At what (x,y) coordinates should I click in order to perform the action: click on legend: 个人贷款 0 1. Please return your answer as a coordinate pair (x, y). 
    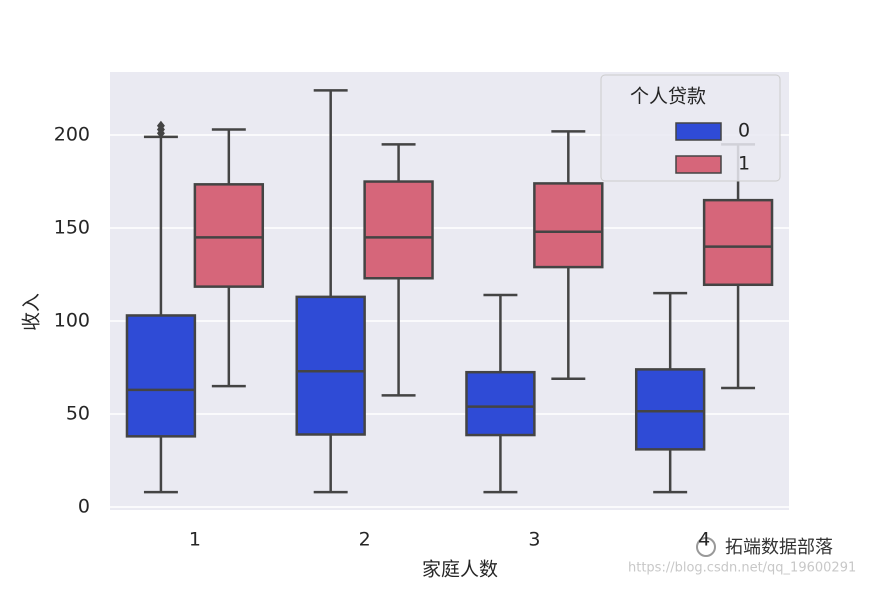
    Looking at the image, I should click on (690, 128).